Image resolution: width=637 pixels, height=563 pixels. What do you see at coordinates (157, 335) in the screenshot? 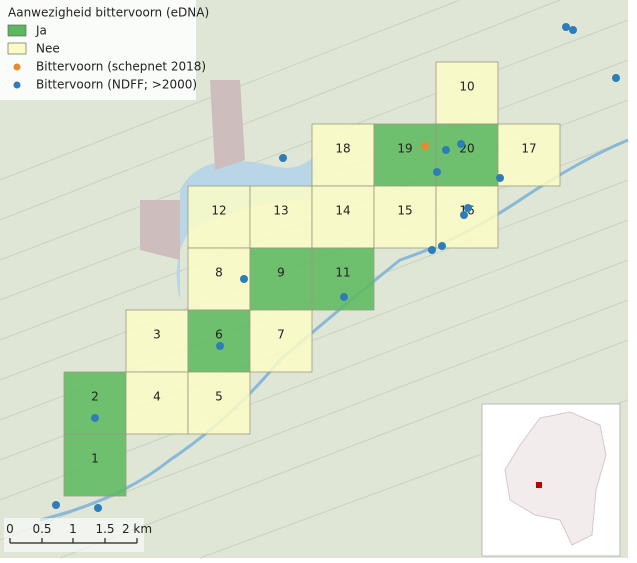
I see `cell-label: 3` at bounding box center [157, 335].